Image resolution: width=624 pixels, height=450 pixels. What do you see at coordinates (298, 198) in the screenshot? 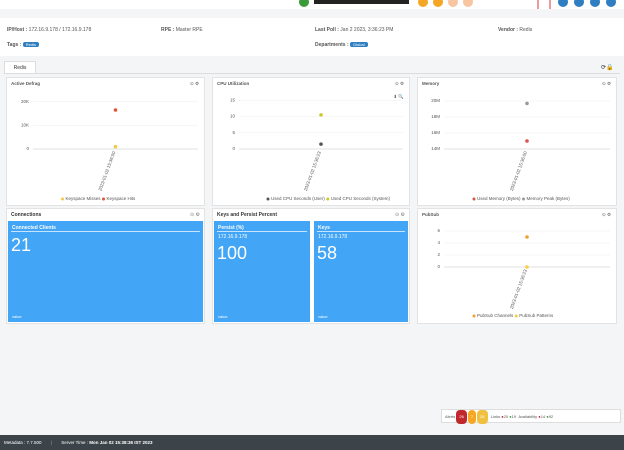
I see `legend-label: Used CPU Seconds (User)` at bounding box center [298, 198].